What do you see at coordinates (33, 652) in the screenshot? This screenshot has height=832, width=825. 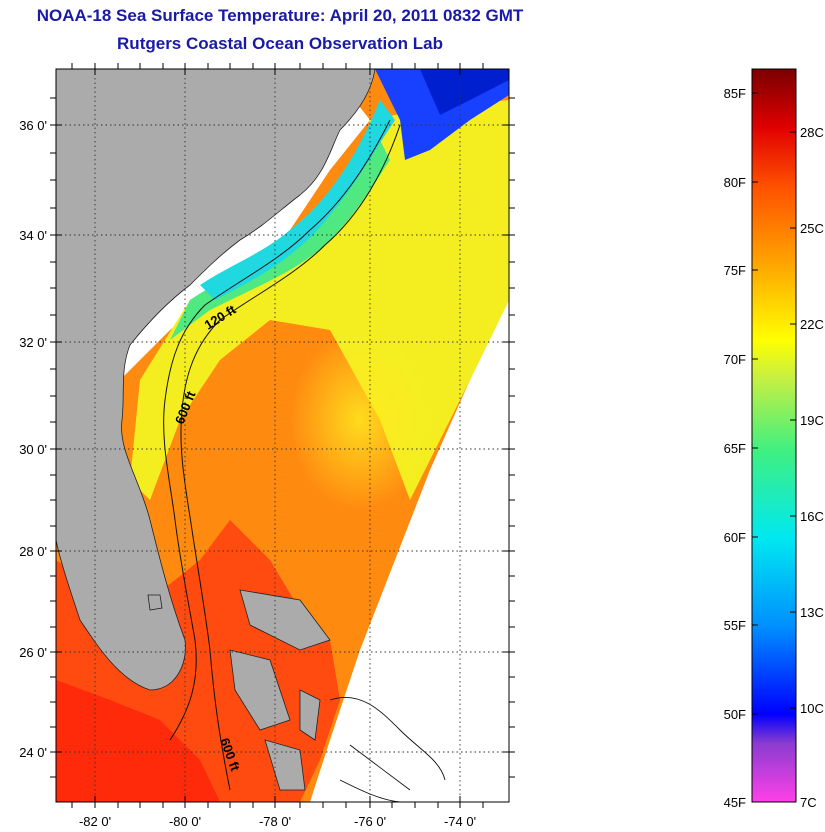 I see `lat-label: 26 0'` at bounding box center [33, 652].